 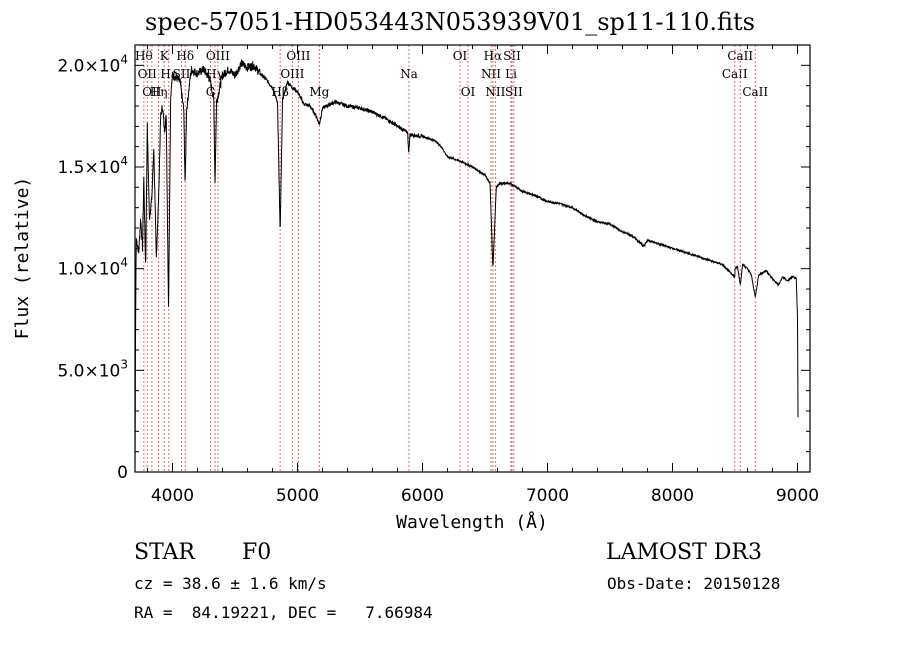 I want to click on survey-name: LAMOST DR3, so click(x=684, y=552).